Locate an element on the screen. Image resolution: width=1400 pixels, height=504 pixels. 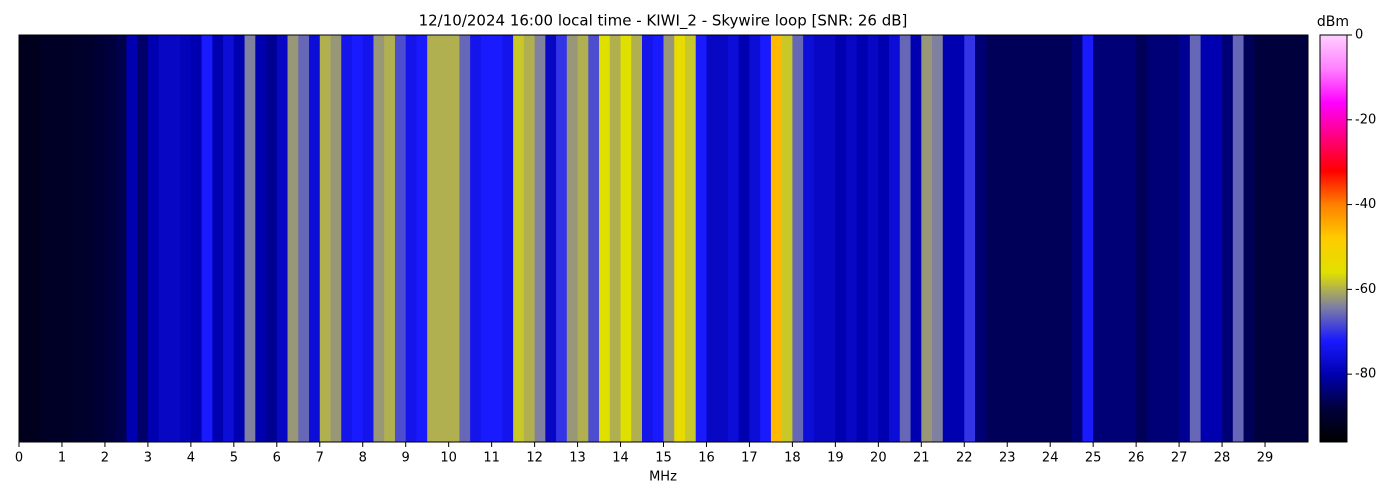
x-tick-label: 4 is located at coordinates (191, 458).